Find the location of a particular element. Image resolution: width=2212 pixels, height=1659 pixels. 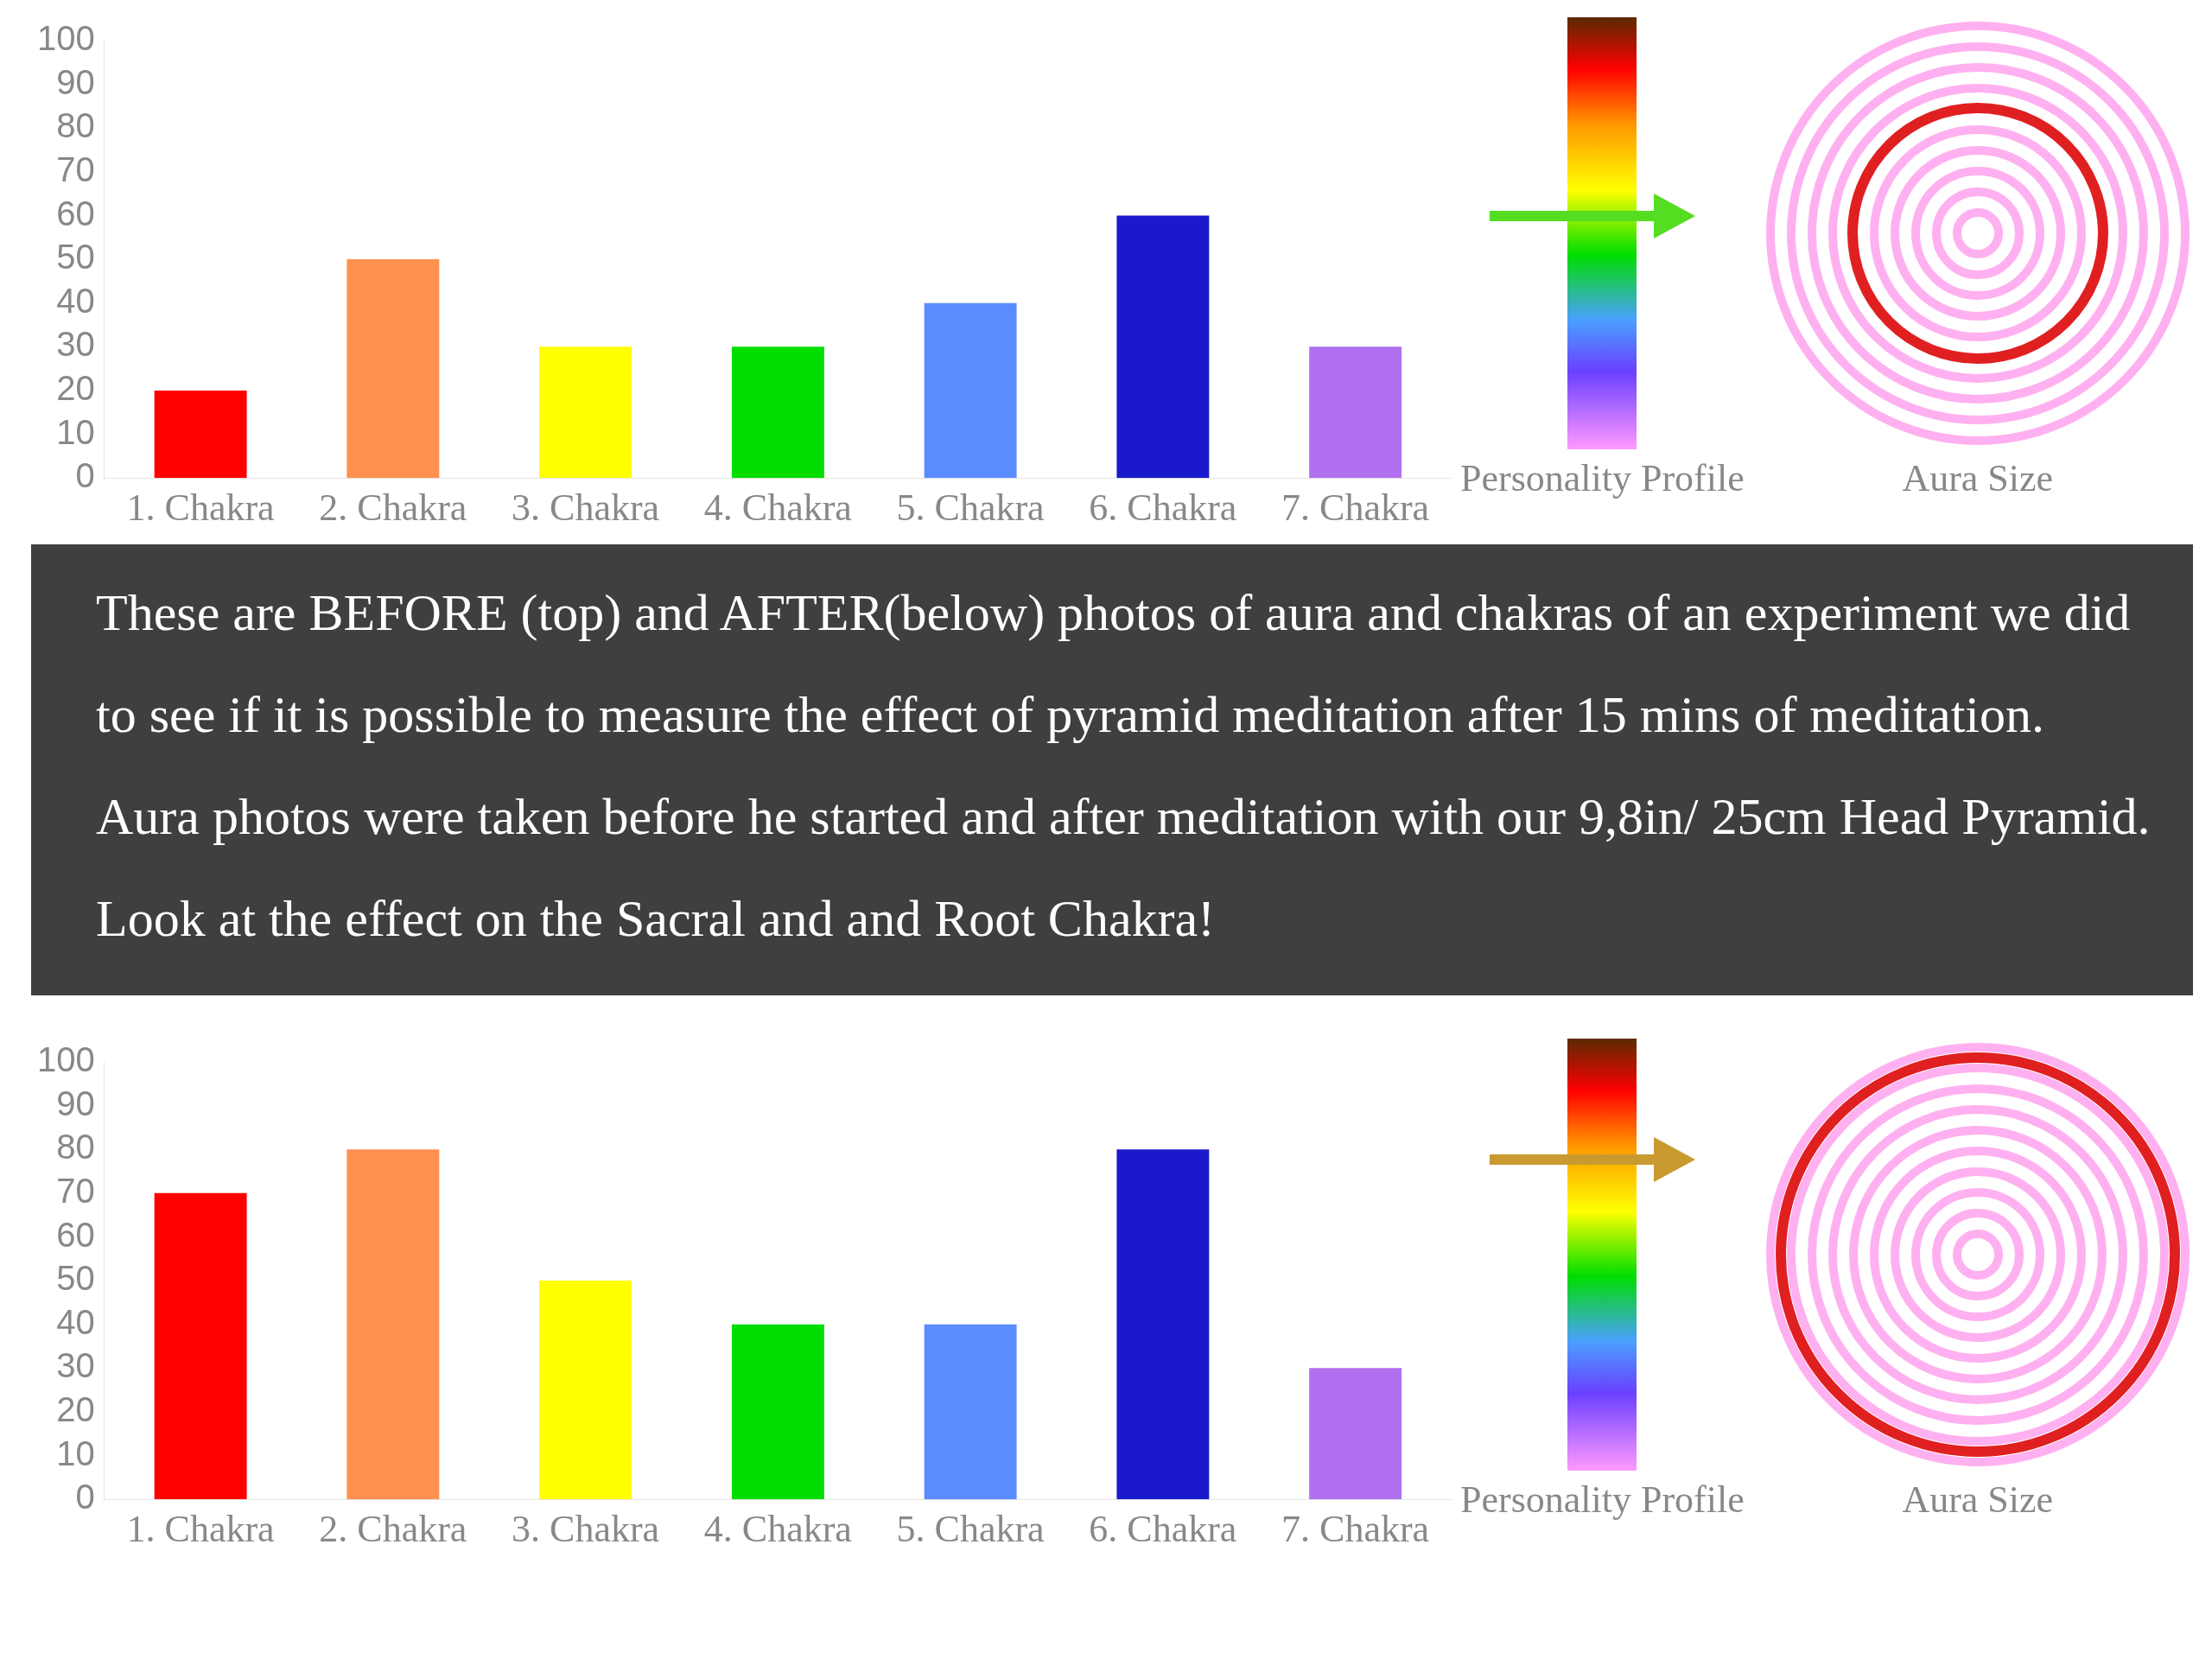

text: These are BEFORE (top) and AFTER(below) photos of aura and chakras of an experiment we did to see if it is possible to measure the effect of pyramid meditation after 15 mins of meditation. is located at coordinates (1114, 664).